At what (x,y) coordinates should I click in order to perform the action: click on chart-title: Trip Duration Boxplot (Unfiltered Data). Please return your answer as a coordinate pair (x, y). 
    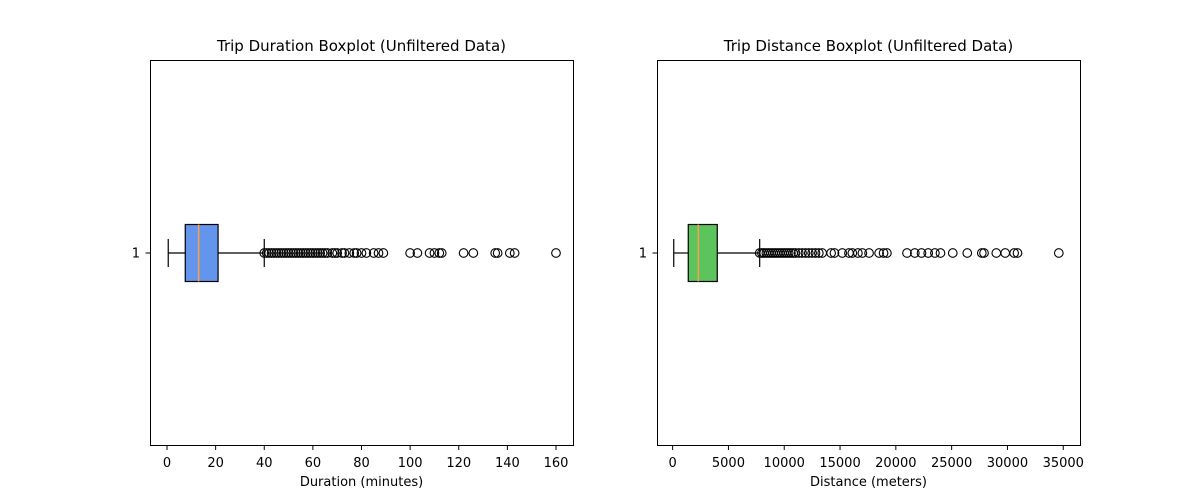
    Looking at the image, I should click on (361, 46).